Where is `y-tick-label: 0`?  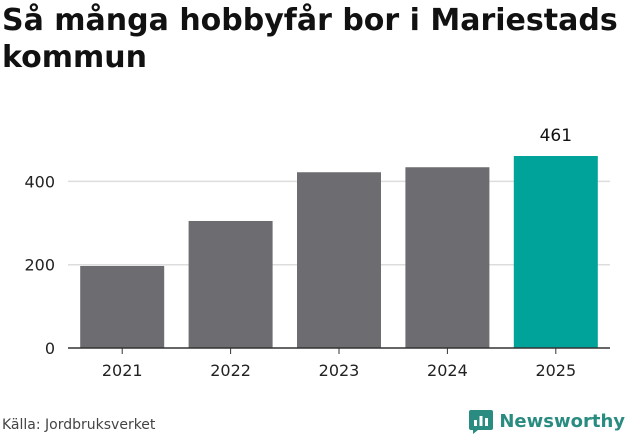 y-tick-label: 0 is located at coordinates (50, 348).